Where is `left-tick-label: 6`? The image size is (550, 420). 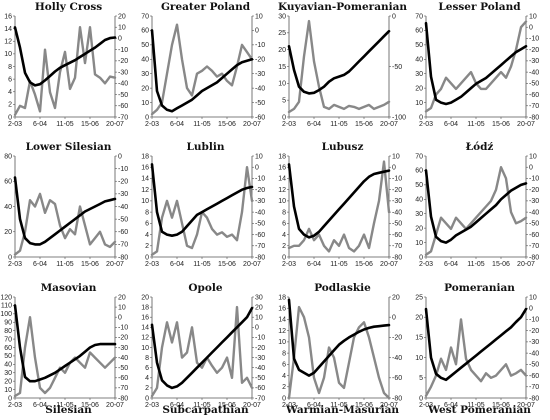
left-tick-label: 6 is located at coordinates (10, 79).